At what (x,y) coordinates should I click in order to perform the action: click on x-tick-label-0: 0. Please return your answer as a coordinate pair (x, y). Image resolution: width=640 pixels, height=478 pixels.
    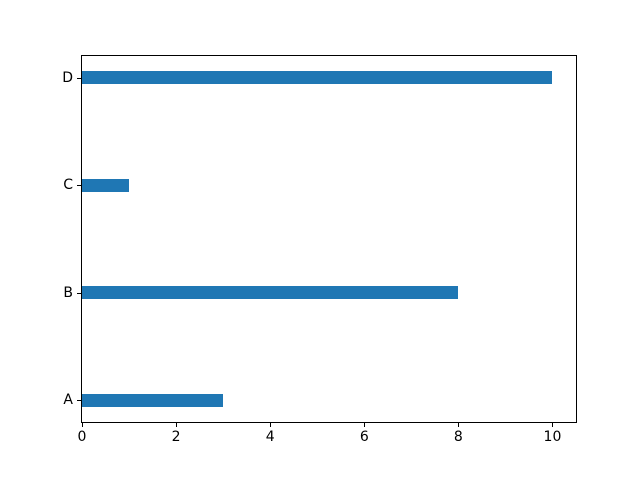
    Looking at the image, I should click on (82, 437).